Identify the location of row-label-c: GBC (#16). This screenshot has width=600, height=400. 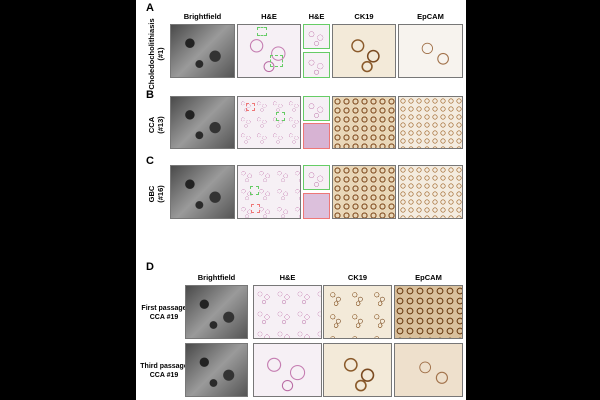
(156, 194).